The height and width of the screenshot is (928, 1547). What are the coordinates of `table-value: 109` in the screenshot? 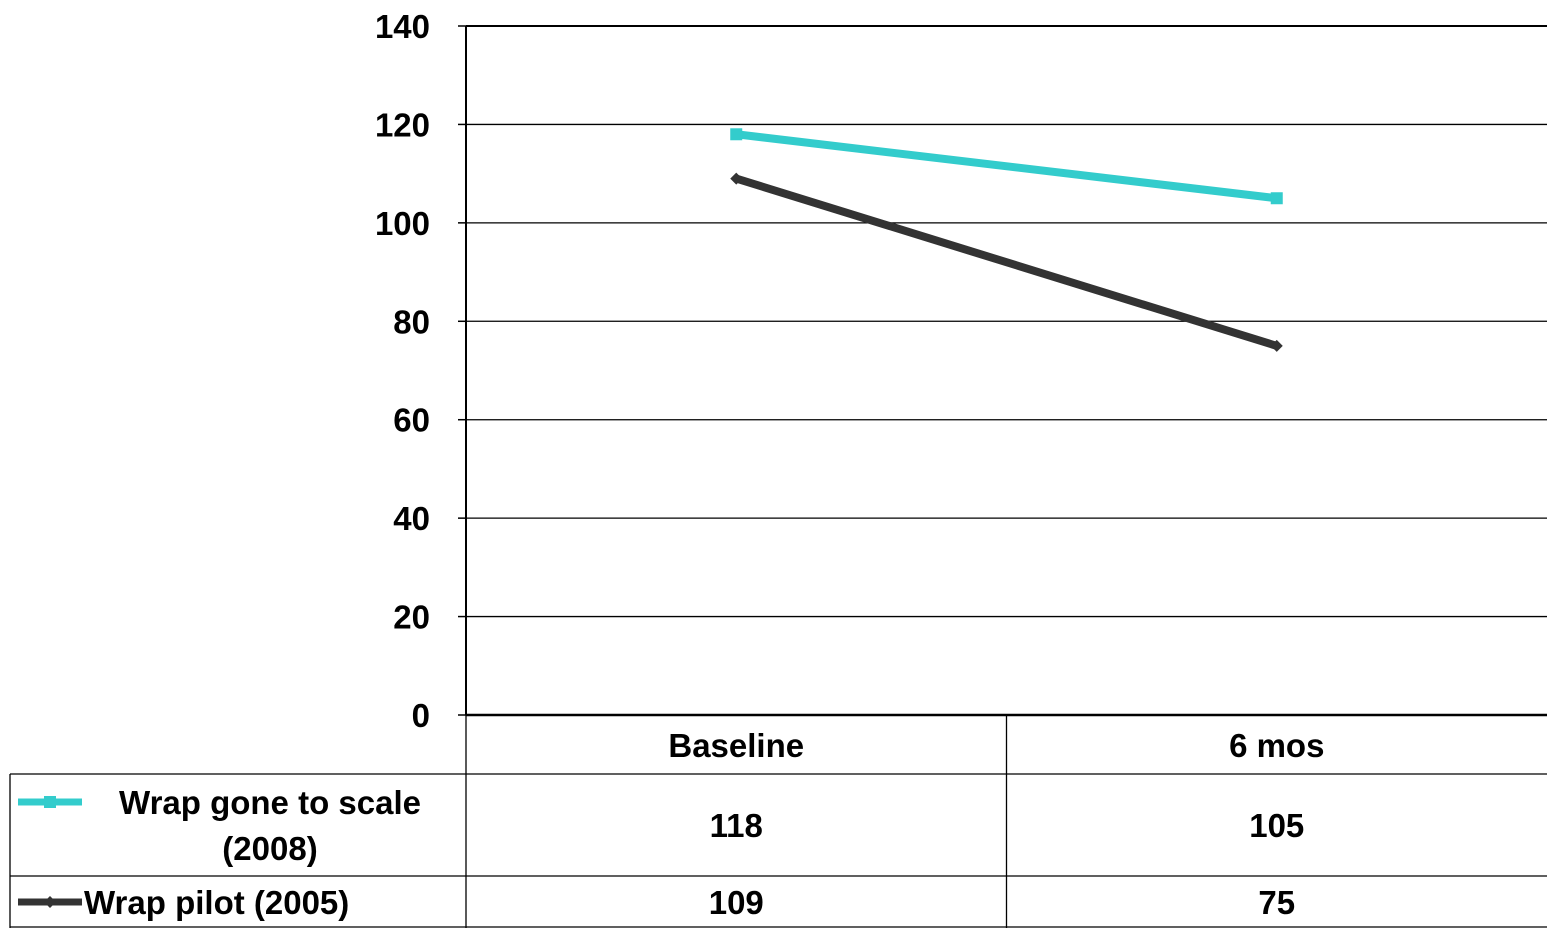 It's located at (736, 902).